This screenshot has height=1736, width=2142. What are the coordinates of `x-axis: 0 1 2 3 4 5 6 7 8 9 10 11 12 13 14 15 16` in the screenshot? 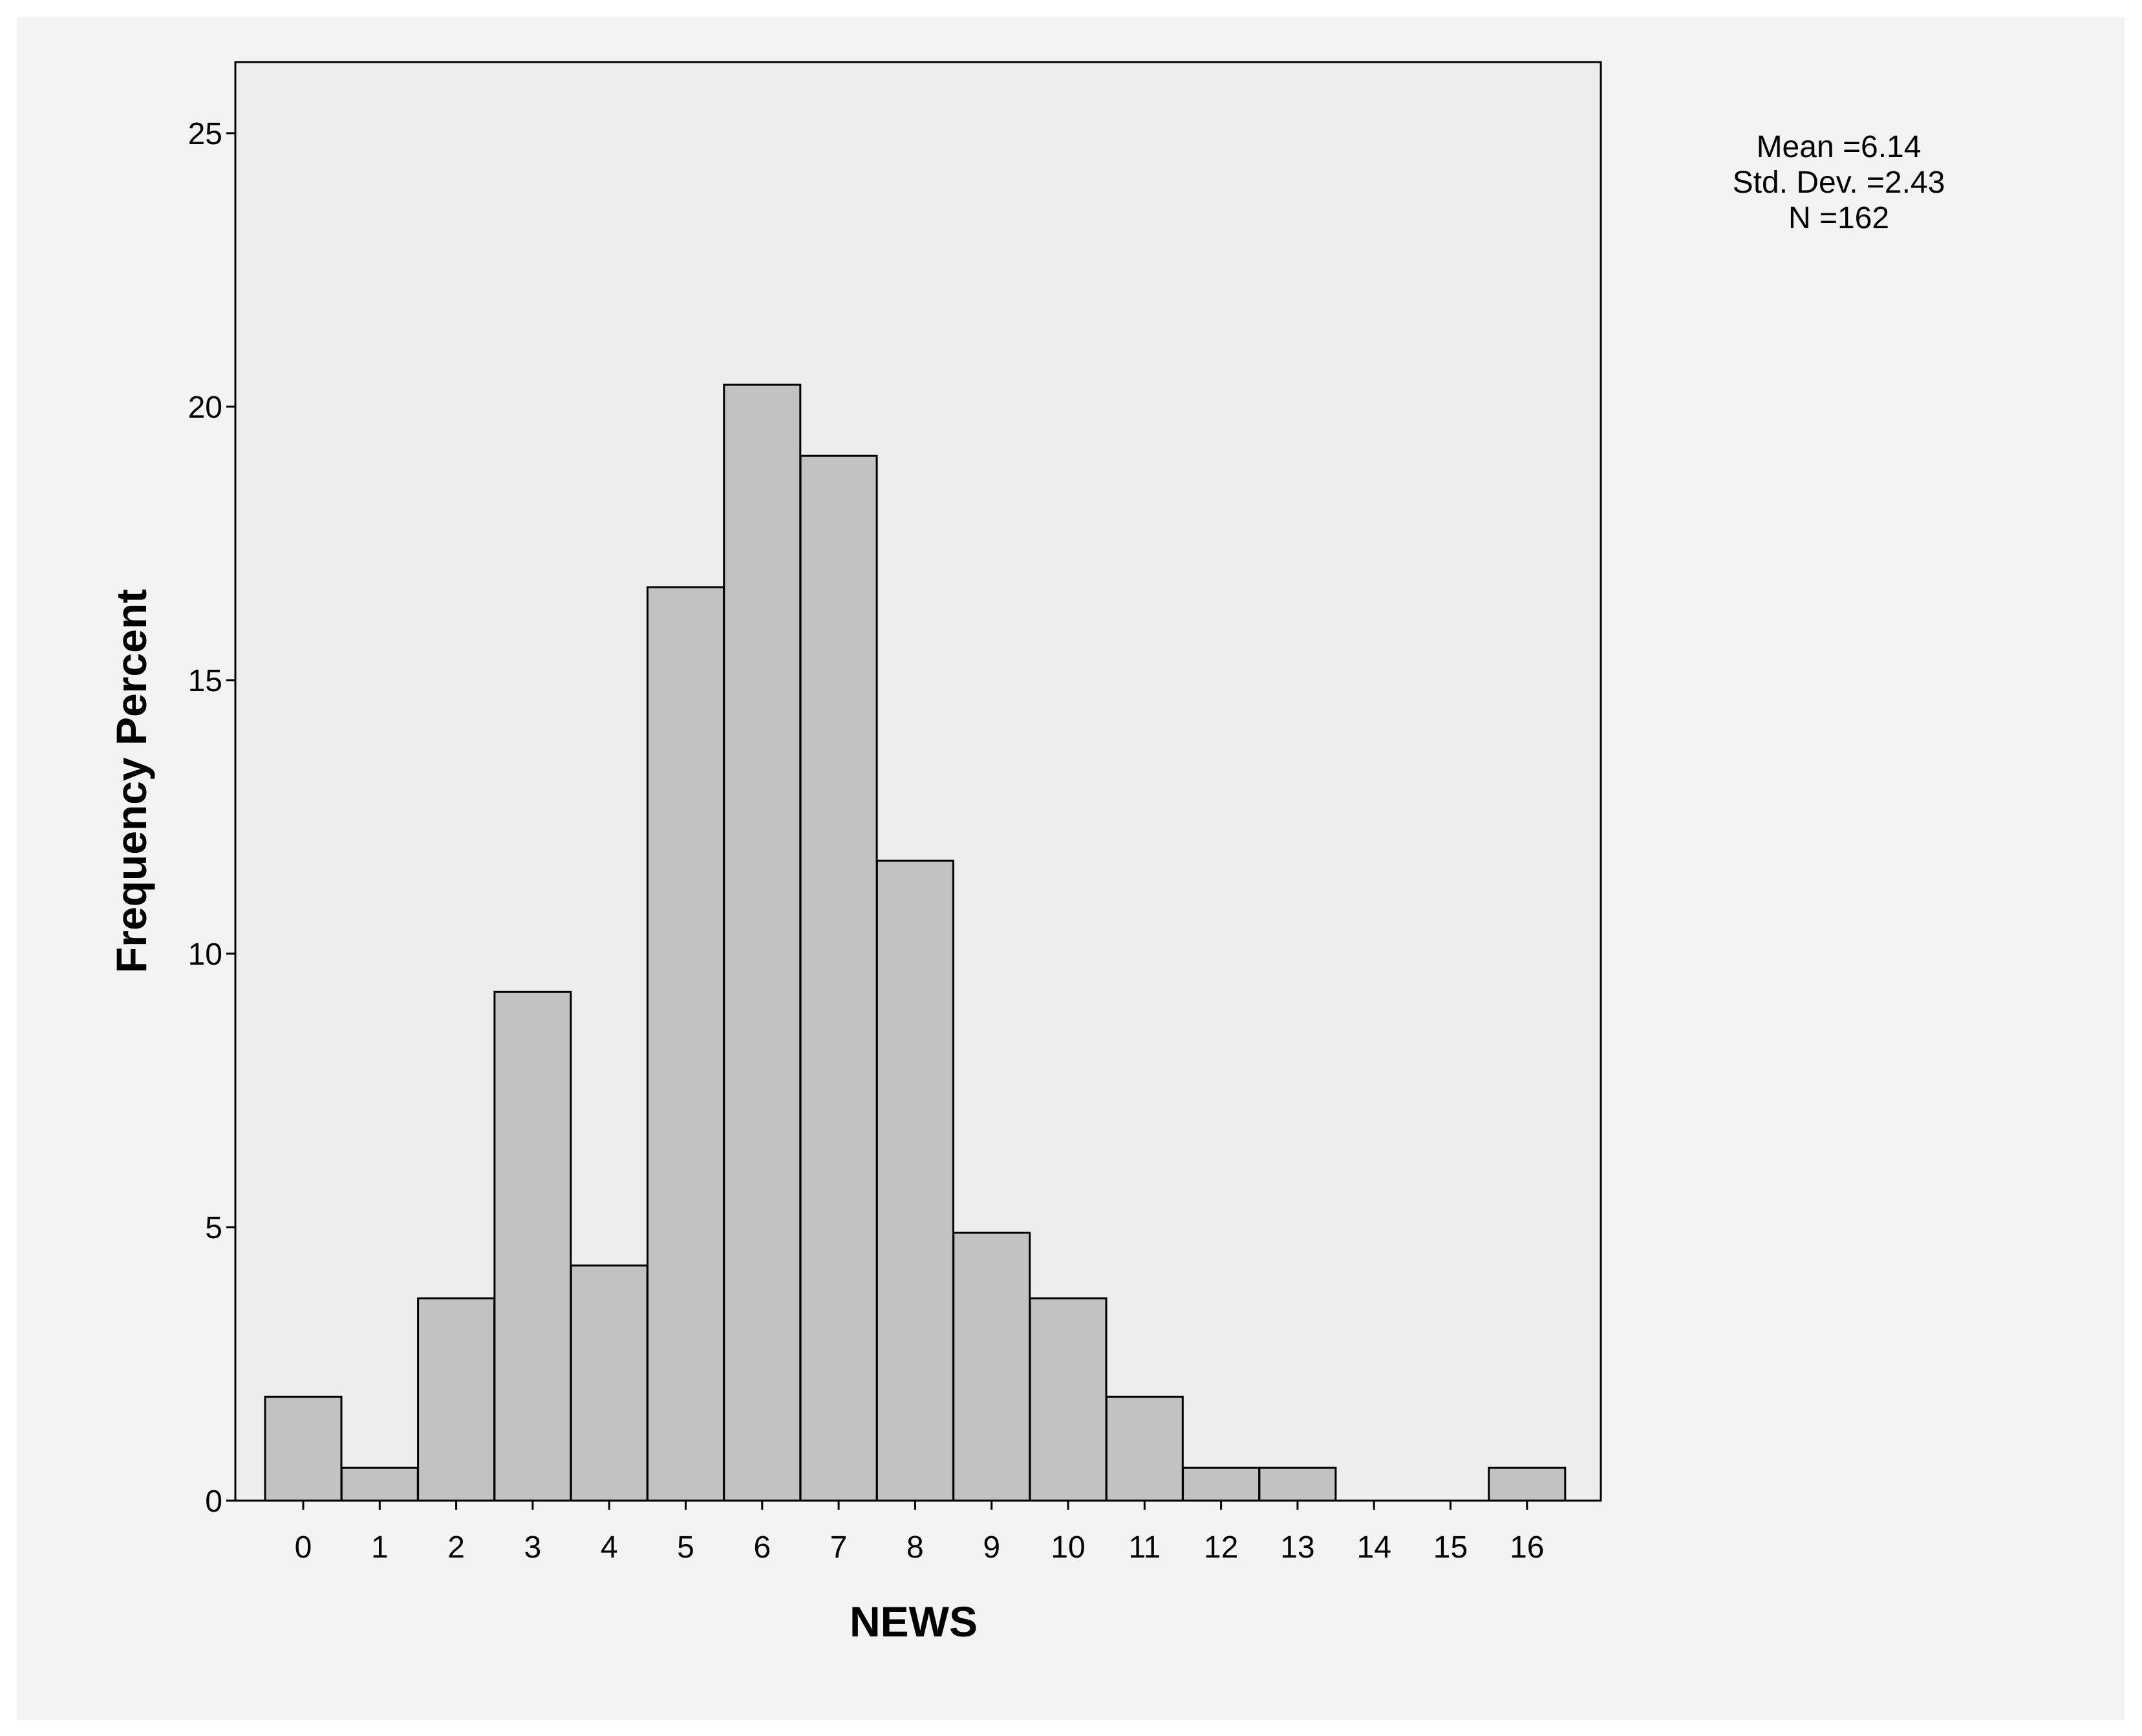 It's located at (920, 1533).